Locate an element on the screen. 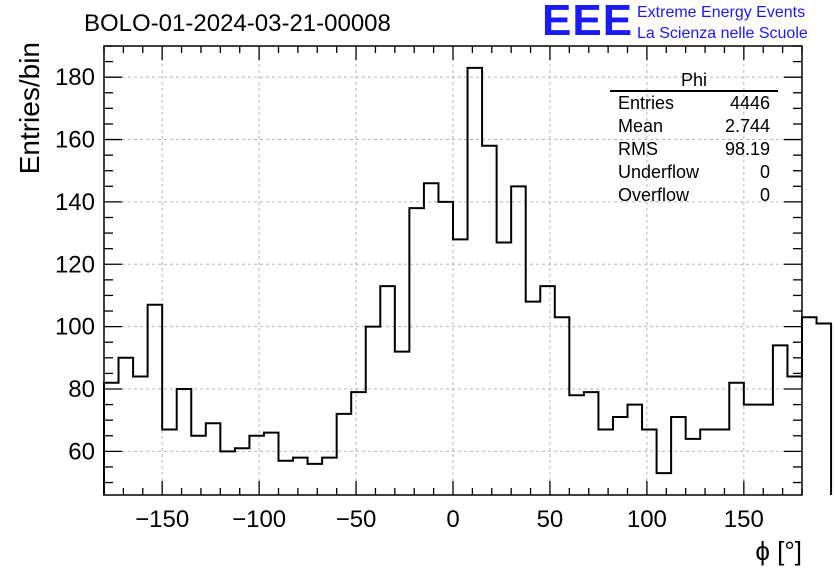 The width and height of the screenshot is (836, 572). stats-label: Overflow is located at coordinates (654, 195).